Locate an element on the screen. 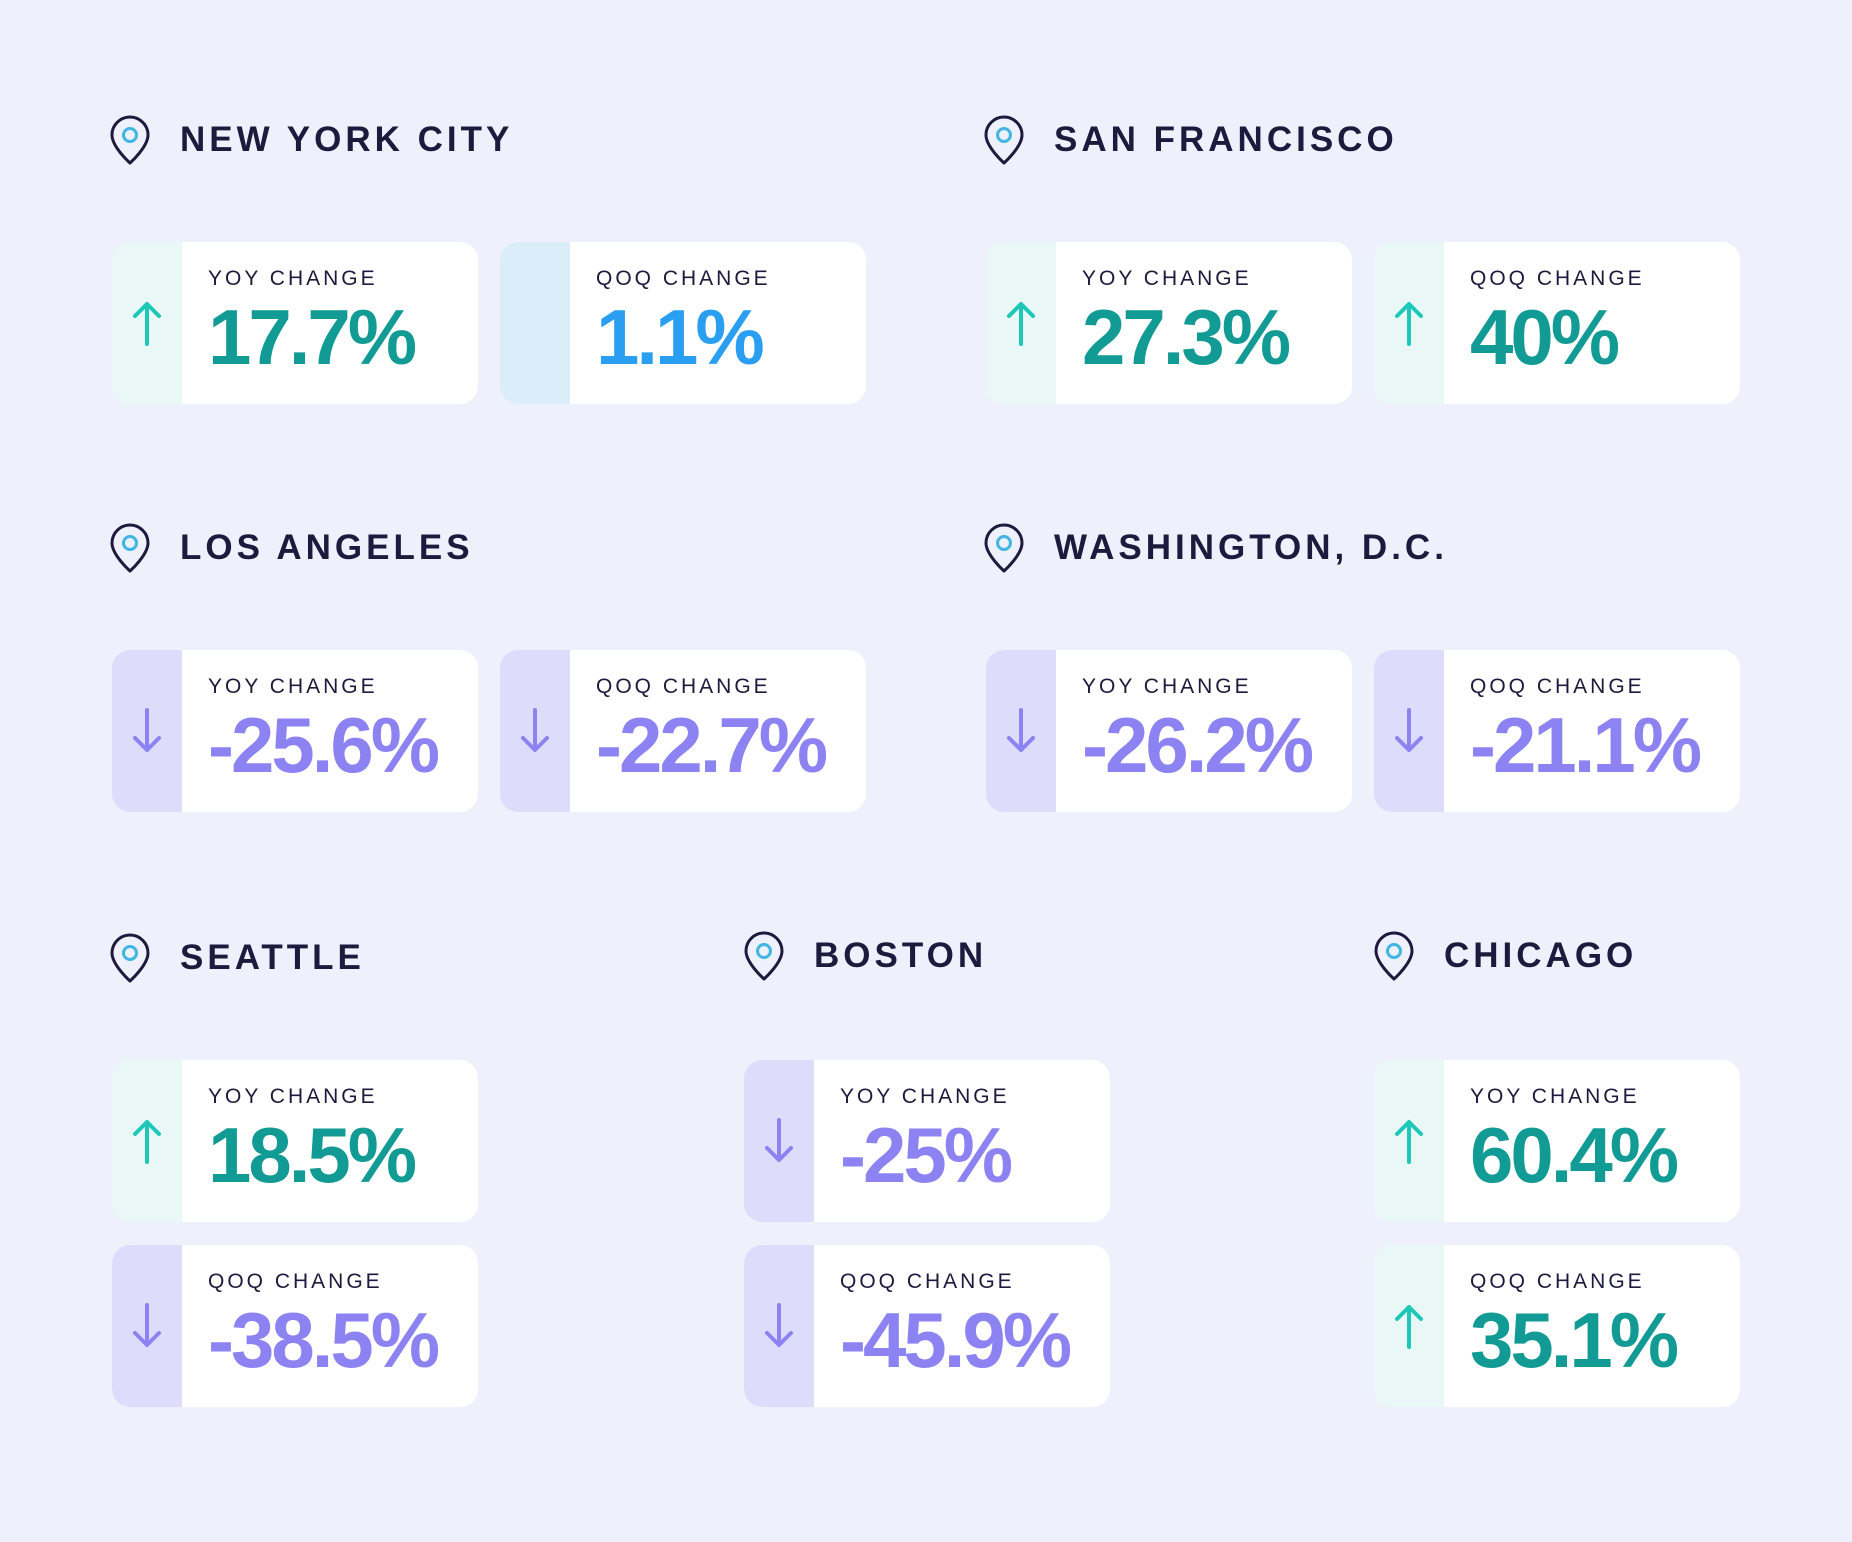  city-heading-san-francisco: SAN FRANCISCO is located at coordinates (1190, 140).